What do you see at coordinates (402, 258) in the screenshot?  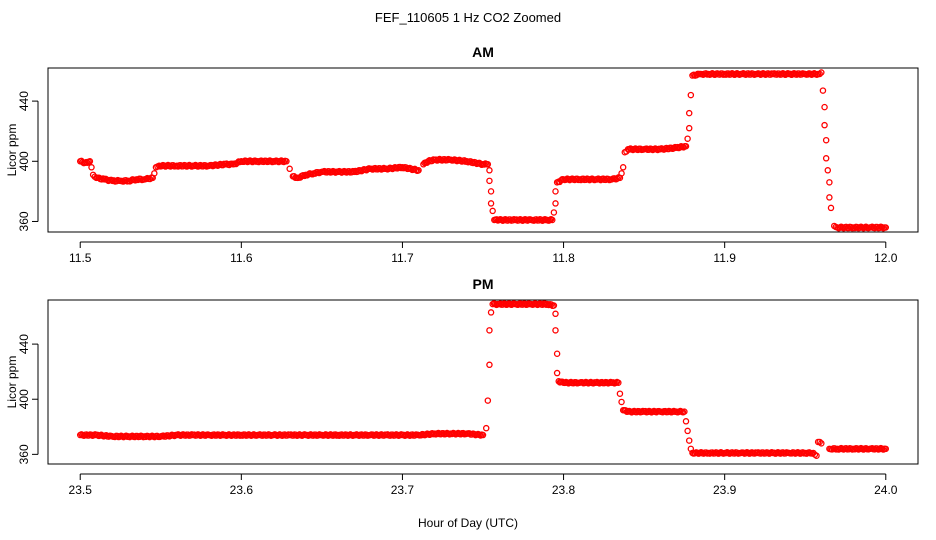 I see `x-tick-label: 11.7` at bounding box center [402, 258].